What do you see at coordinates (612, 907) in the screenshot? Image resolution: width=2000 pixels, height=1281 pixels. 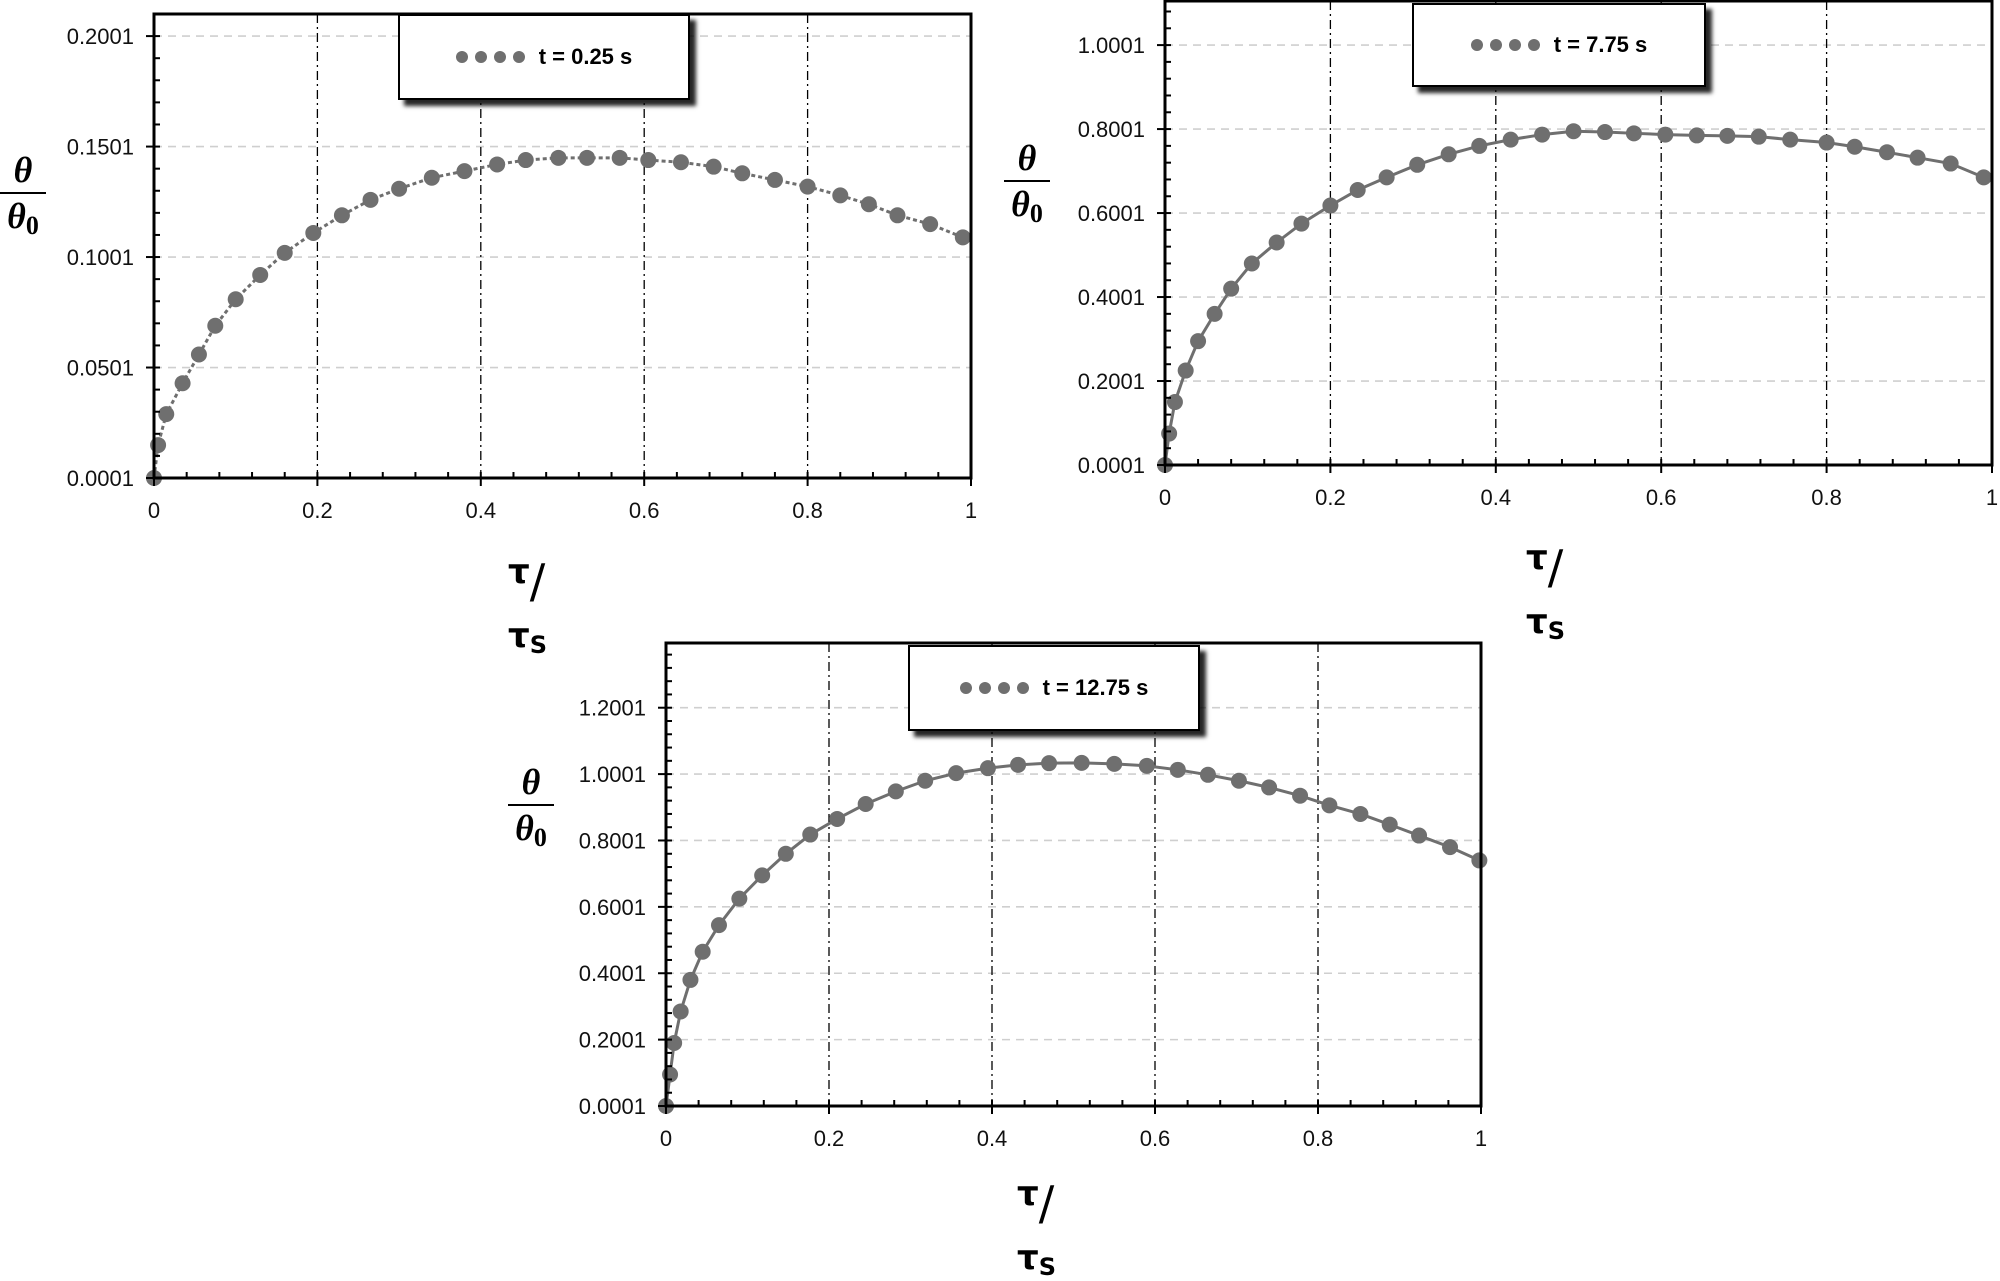 I see `y-tick-label: 0.6001` at bounding box center [612, 907].